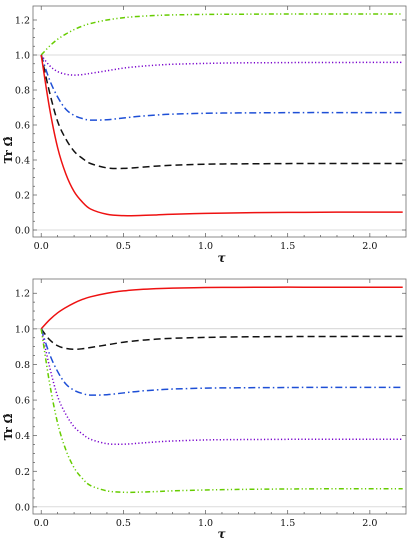  Describe the element at coordinates (221, 308) in the screenshot. I see `series-line-solid` at that location.